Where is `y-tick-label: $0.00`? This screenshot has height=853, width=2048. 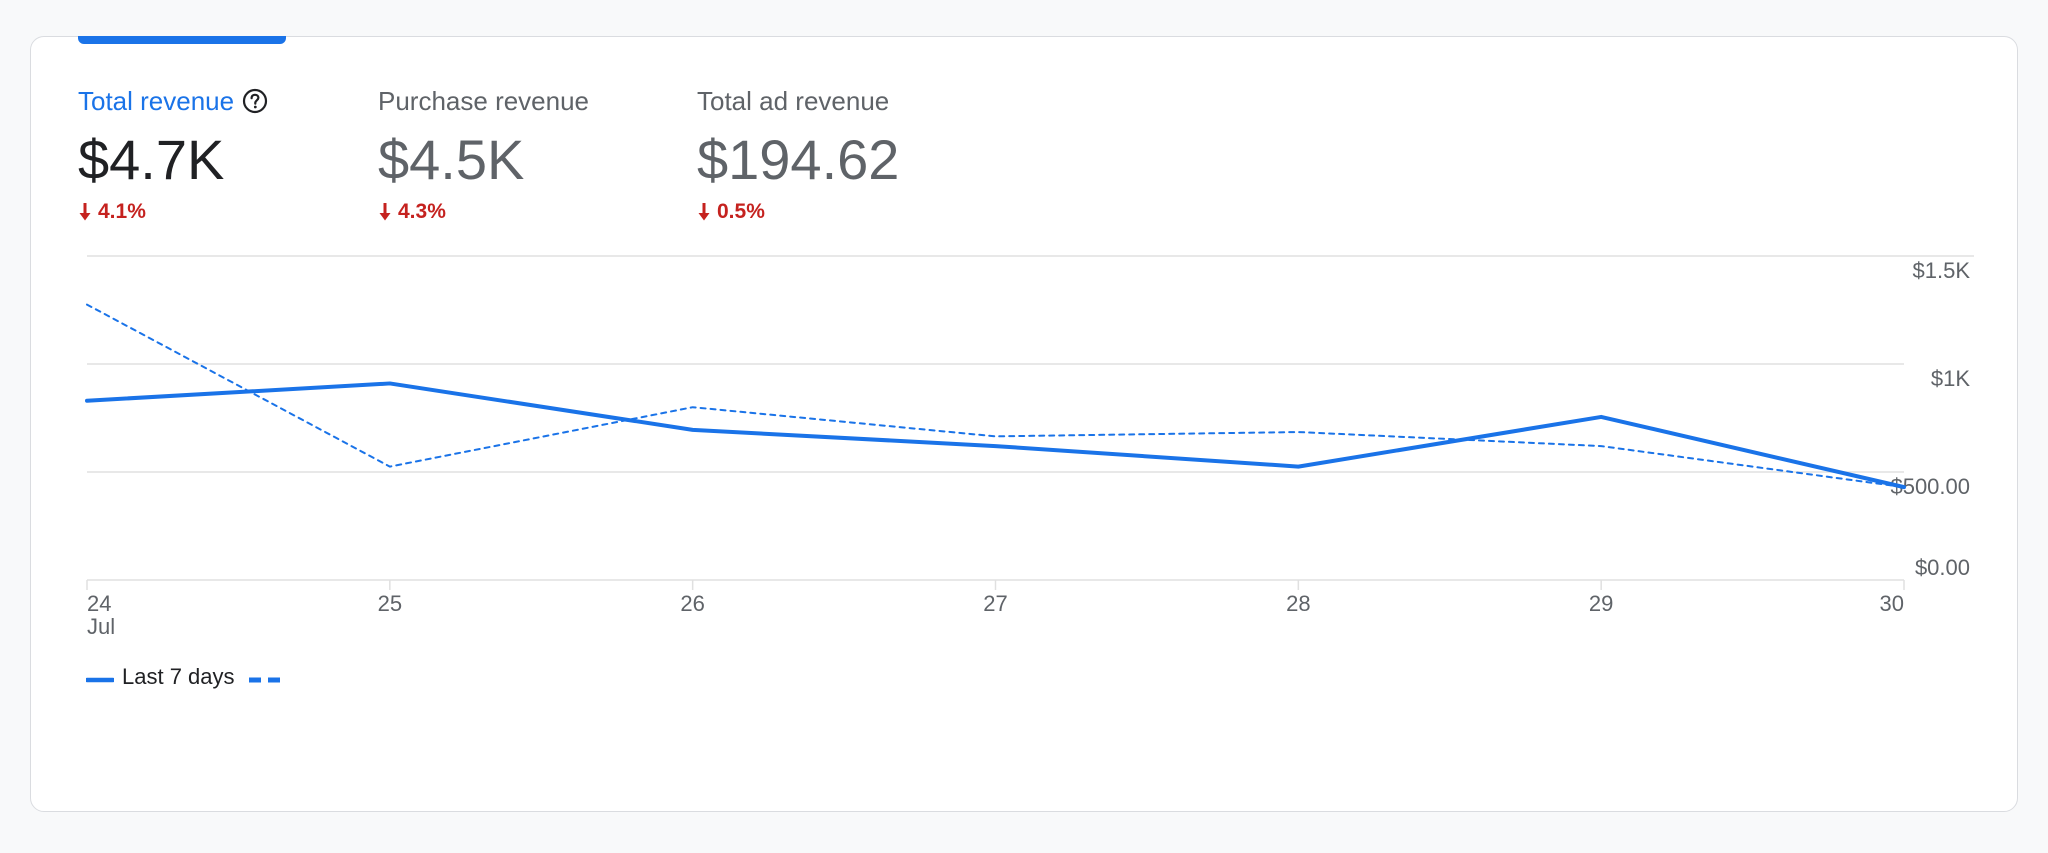 y-tick-label: $0.00 is located at coordinates (1942, 567).